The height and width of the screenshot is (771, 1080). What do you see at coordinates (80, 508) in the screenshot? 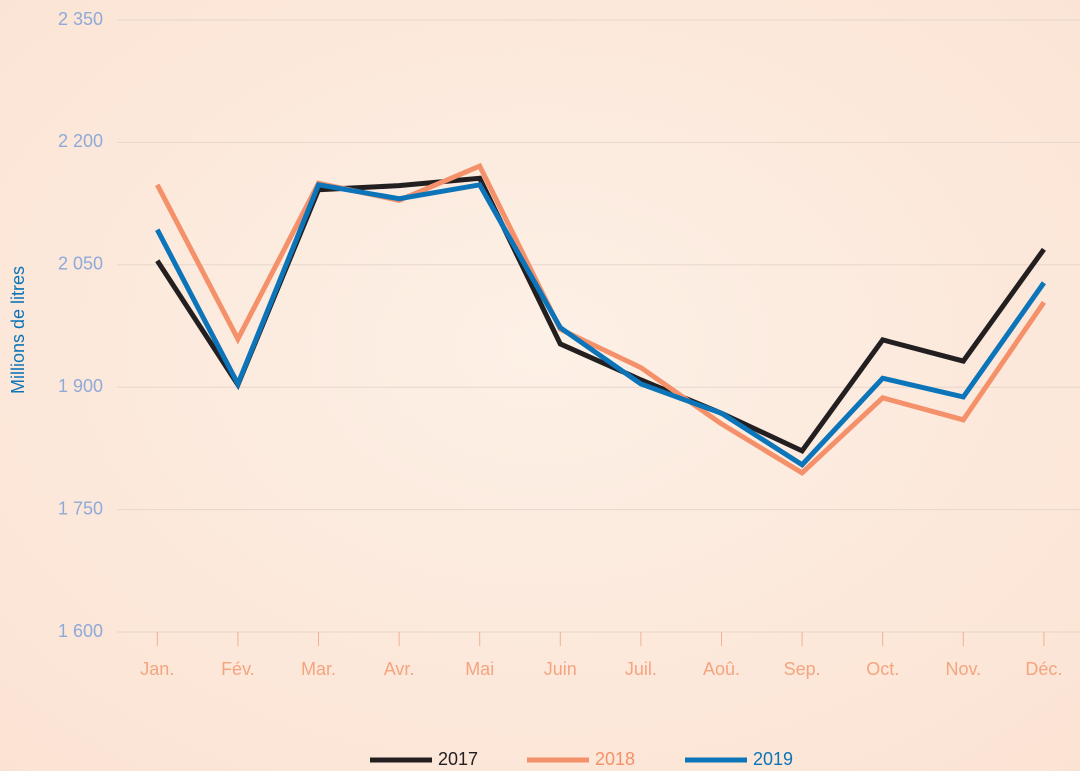
I see `y-tick-label: 1 750` at bounding box center [80, 508].